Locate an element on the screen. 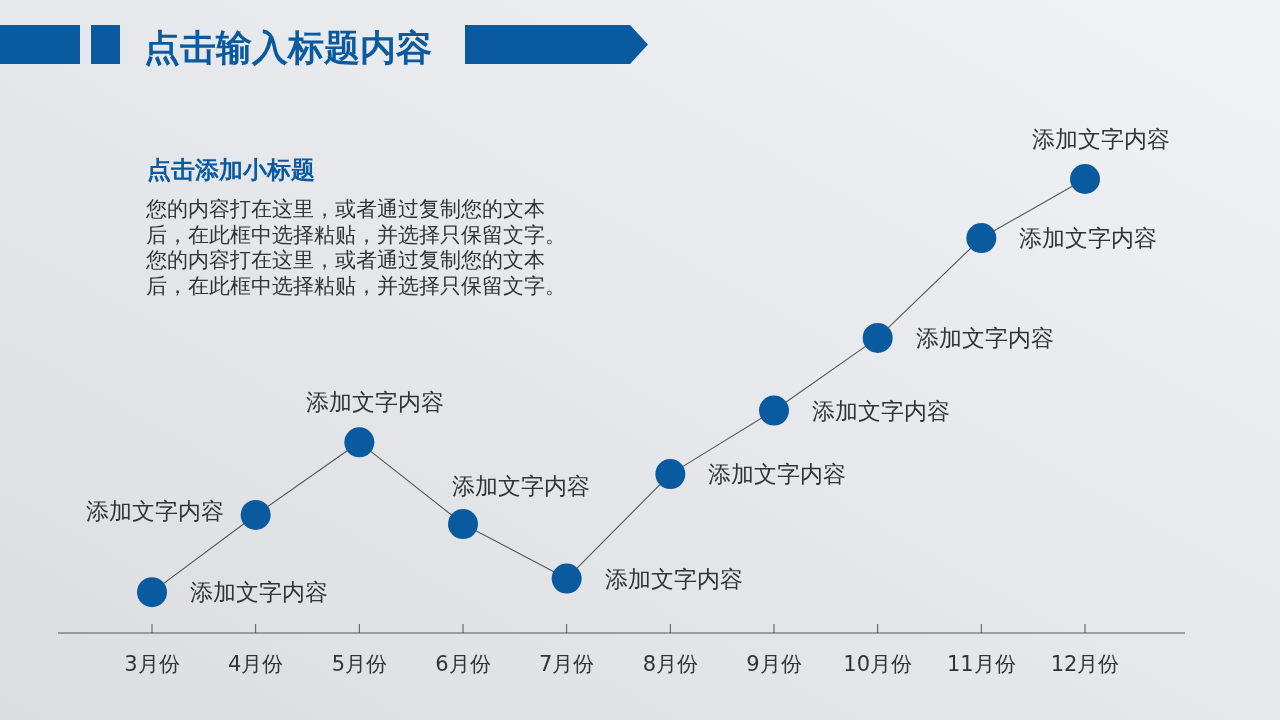 The height and width of the screenshot is (720, 1280). x-tick-label: 6月份 is located at coordinates (463, 664).